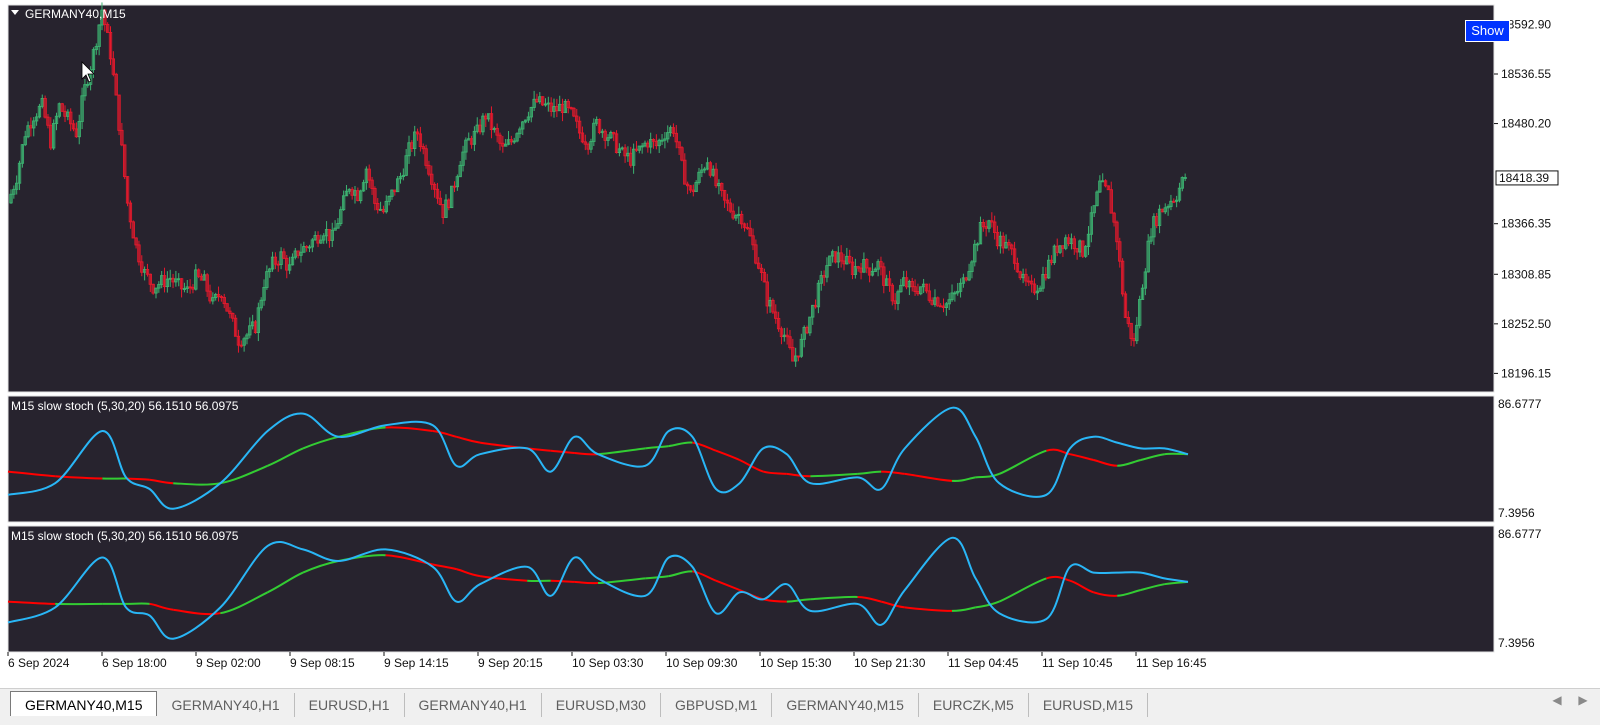 This screenshot has height=725, width=1600. I want to click on price-axis-label: 18536.55, so click(1526, 74).